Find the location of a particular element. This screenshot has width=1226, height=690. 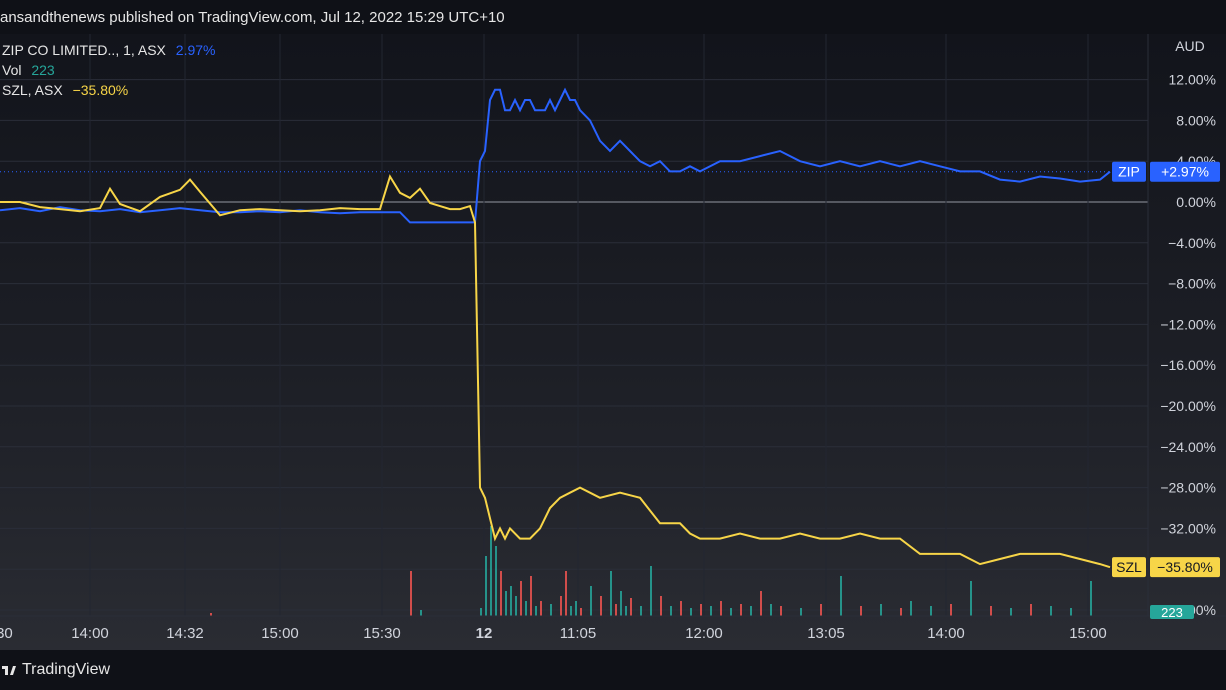

legend-vol-name: Vol is located at coordinates (12, 70).